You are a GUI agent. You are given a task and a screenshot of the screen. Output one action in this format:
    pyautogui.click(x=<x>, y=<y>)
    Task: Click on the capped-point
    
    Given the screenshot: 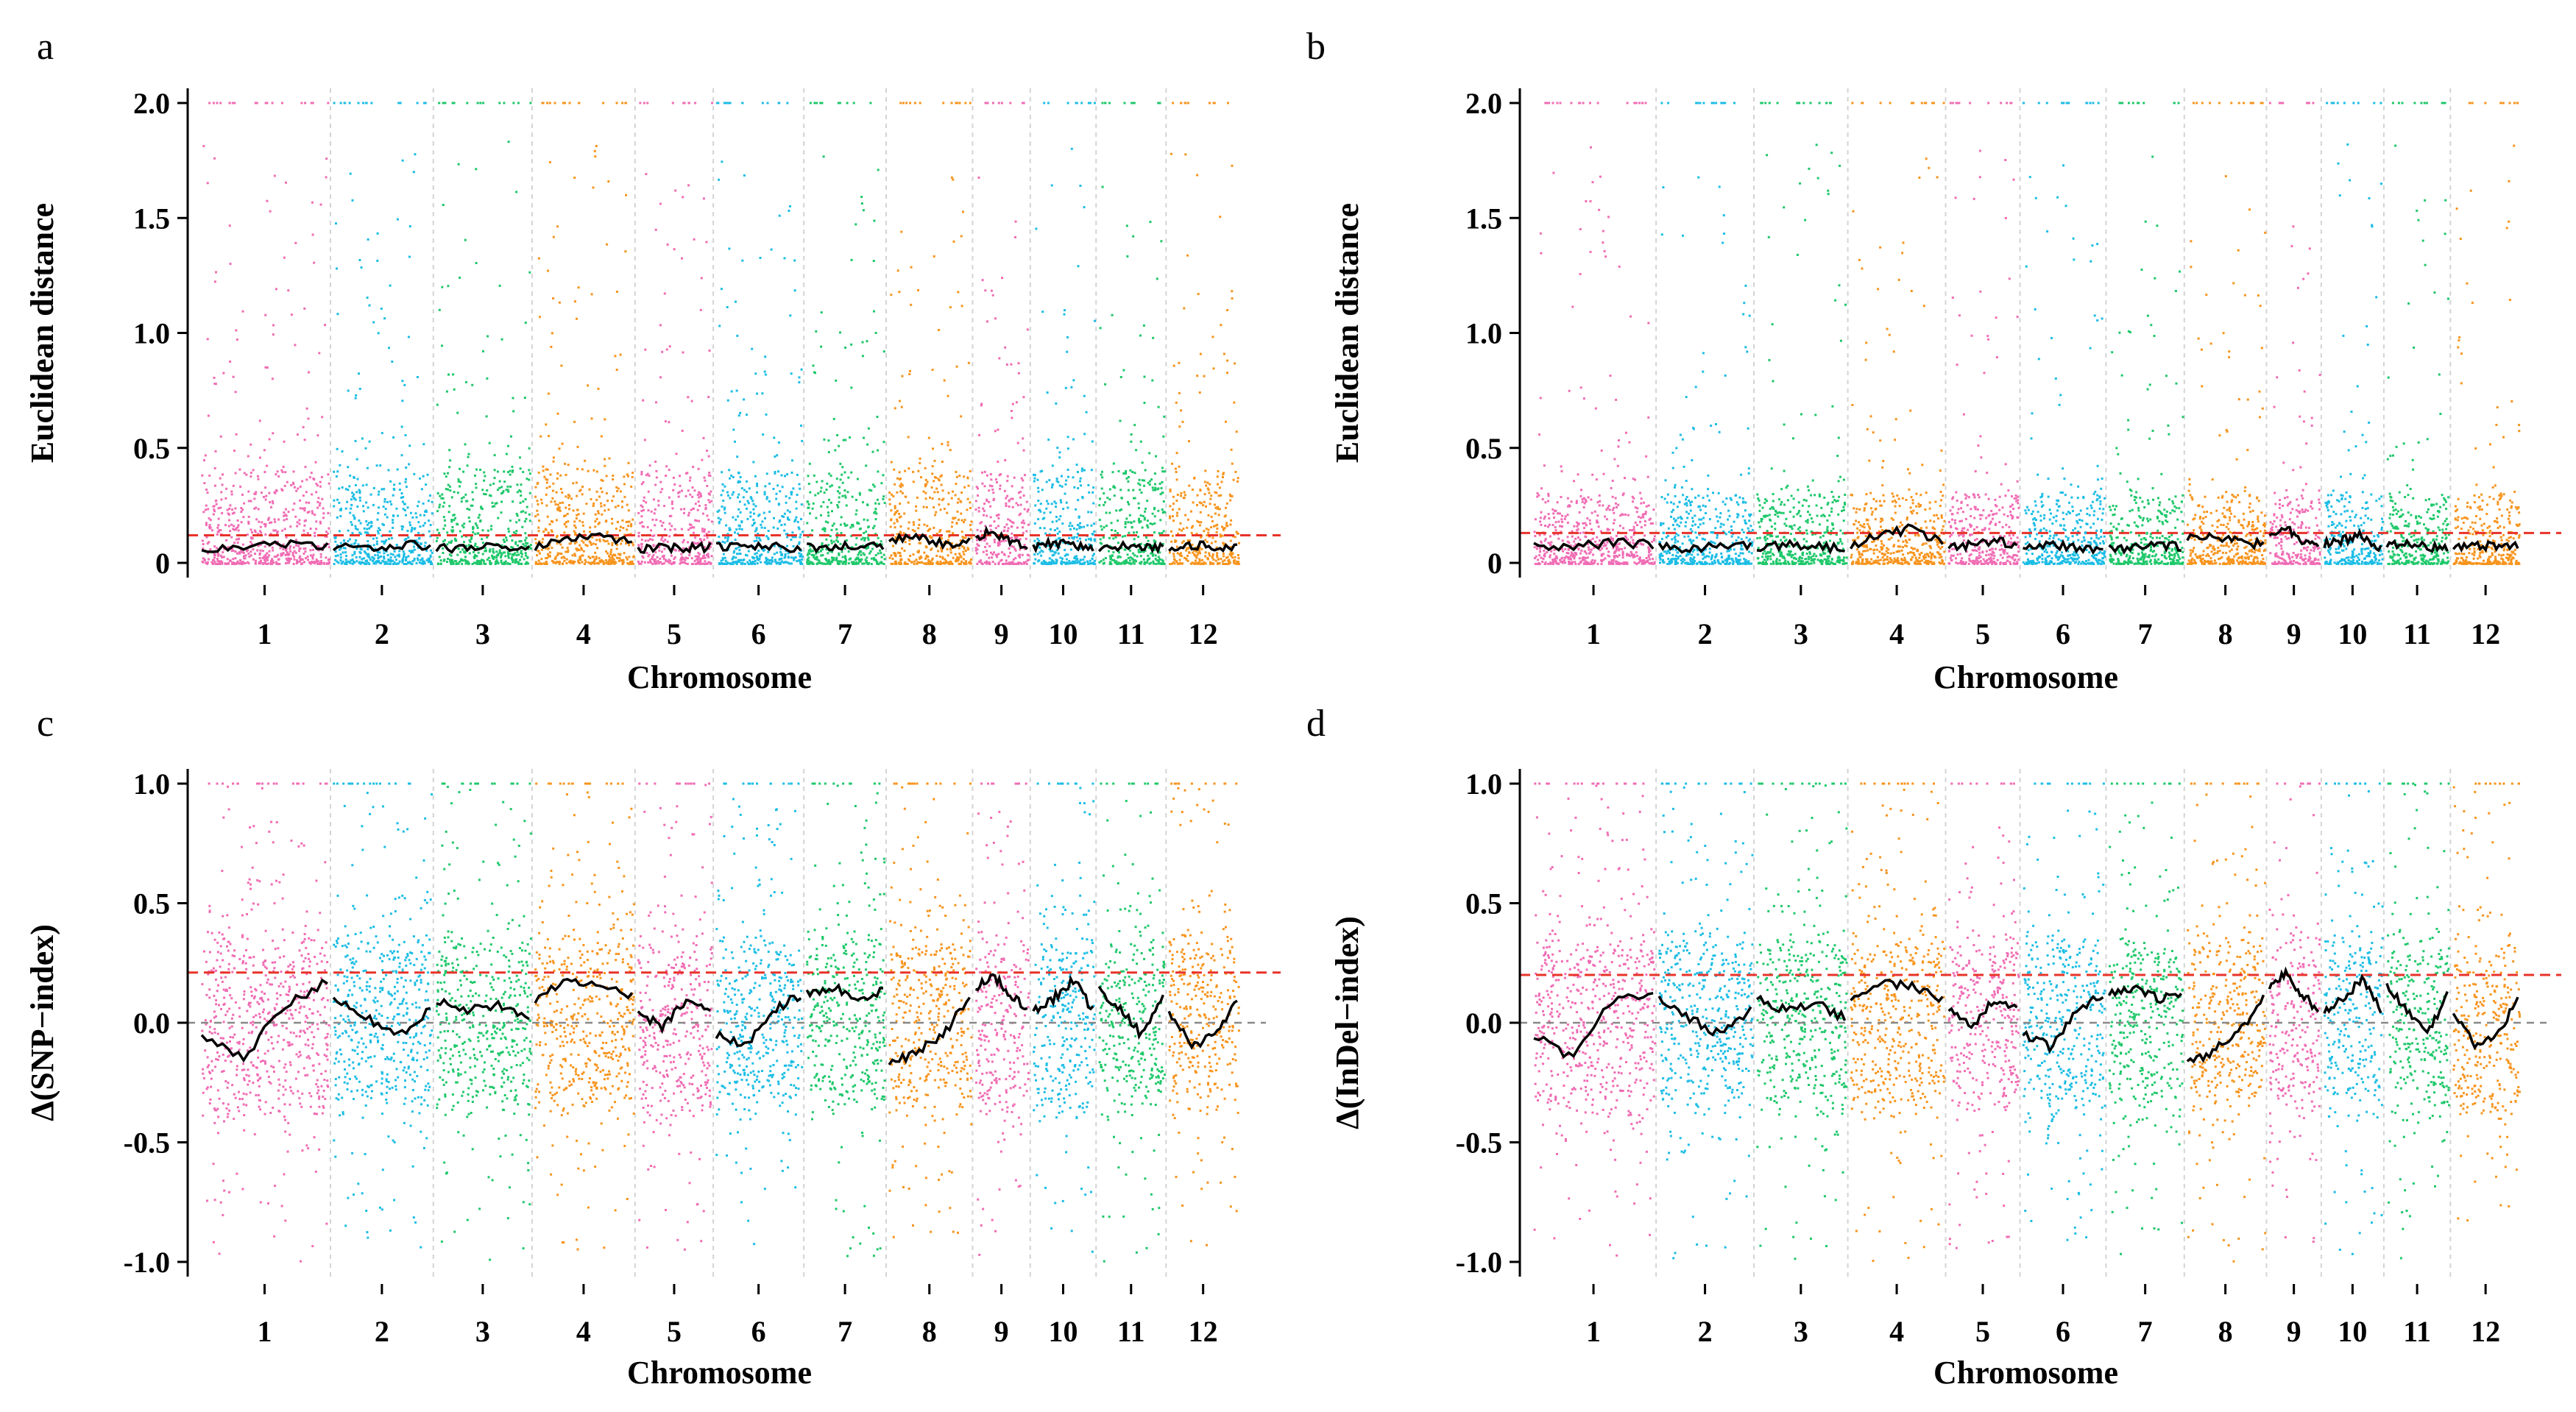 What is the action you would take?
    pyautogui.click(x=483, y=103)
    